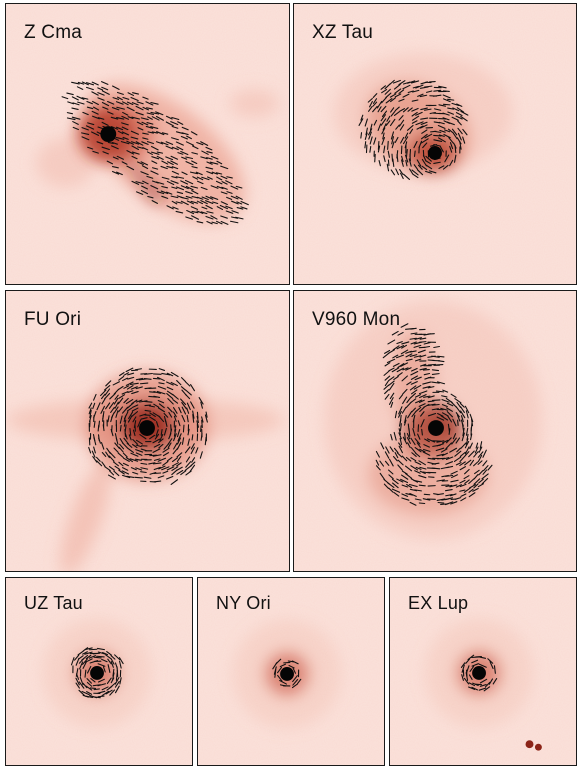 This screenshot has width=581, height=770. What do you see at coordinates (53, 603) in the screenshot?
I see `panel-label-uz-tau: UZ Tau` at bounding box center [53, 603].